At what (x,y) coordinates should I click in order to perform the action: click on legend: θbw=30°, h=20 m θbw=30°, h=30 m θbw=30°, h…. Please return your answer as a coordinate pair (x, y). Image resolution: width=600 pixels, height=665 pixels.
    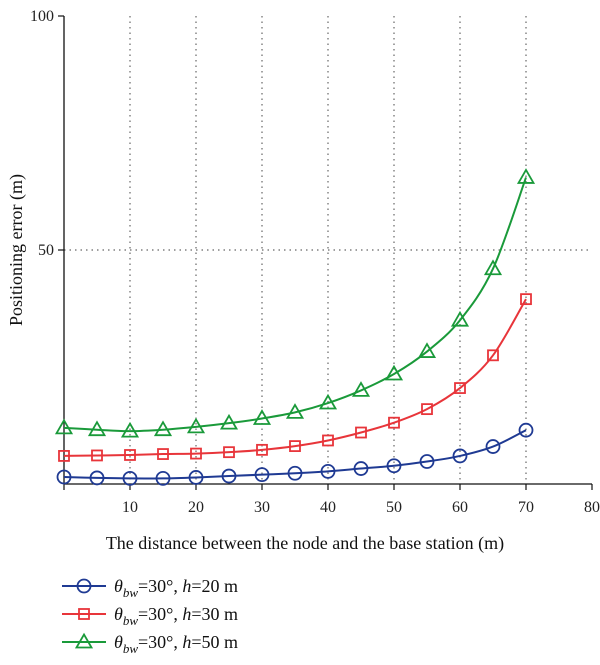
    Looking at the image, I should click on (150, 616).